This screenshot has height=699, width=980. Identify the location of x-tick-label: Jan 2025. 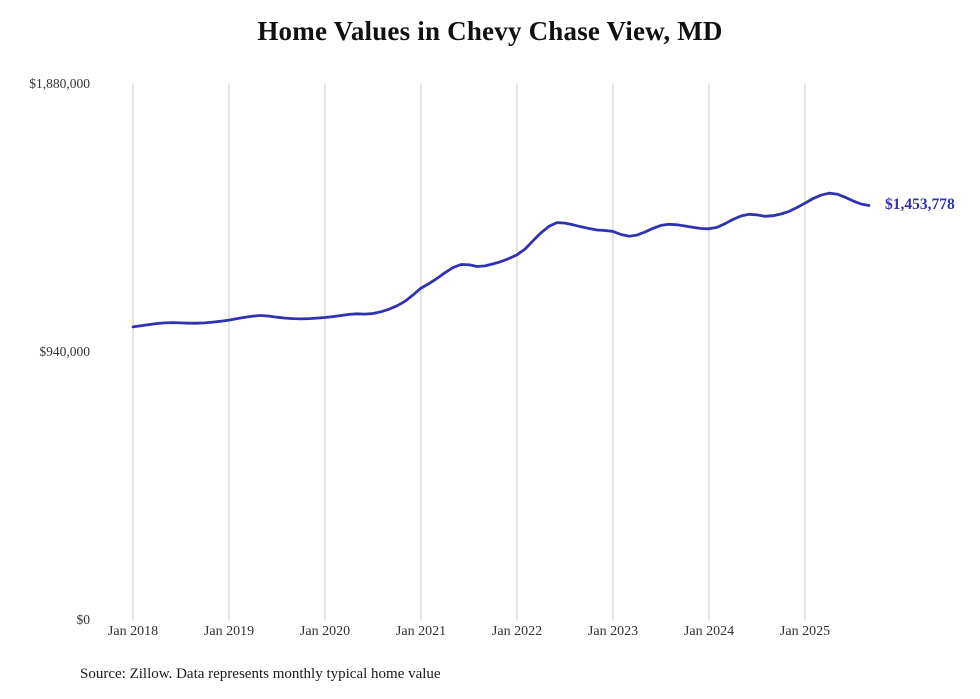
(805, 631).